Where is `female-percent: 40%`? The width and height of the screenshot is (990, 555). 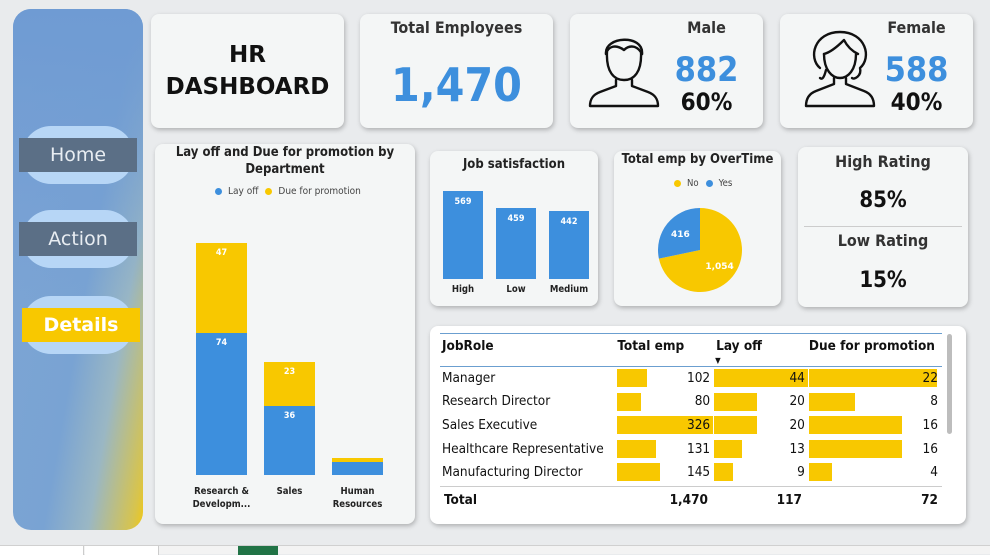 female-percent: 40% is located at coordinates (916, 102).